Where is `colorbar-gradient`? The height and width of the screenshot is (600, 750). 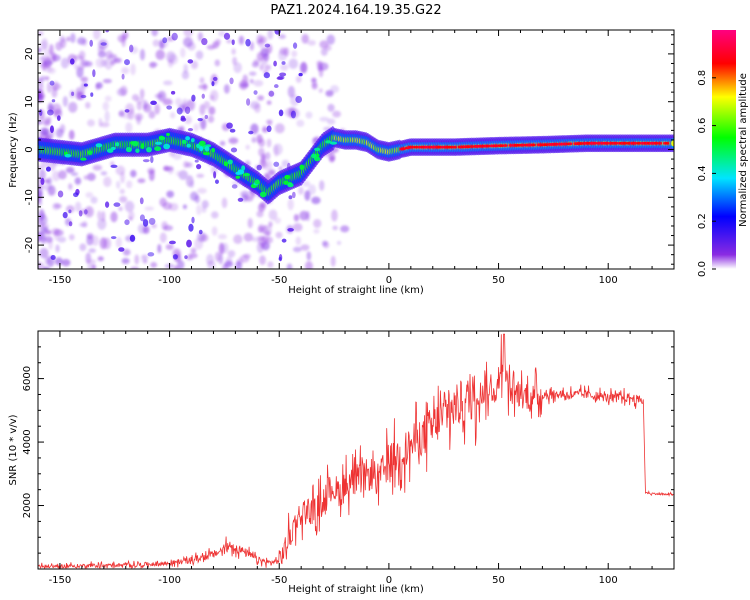
colorbar-gradient is located at coordinates (724, 149).